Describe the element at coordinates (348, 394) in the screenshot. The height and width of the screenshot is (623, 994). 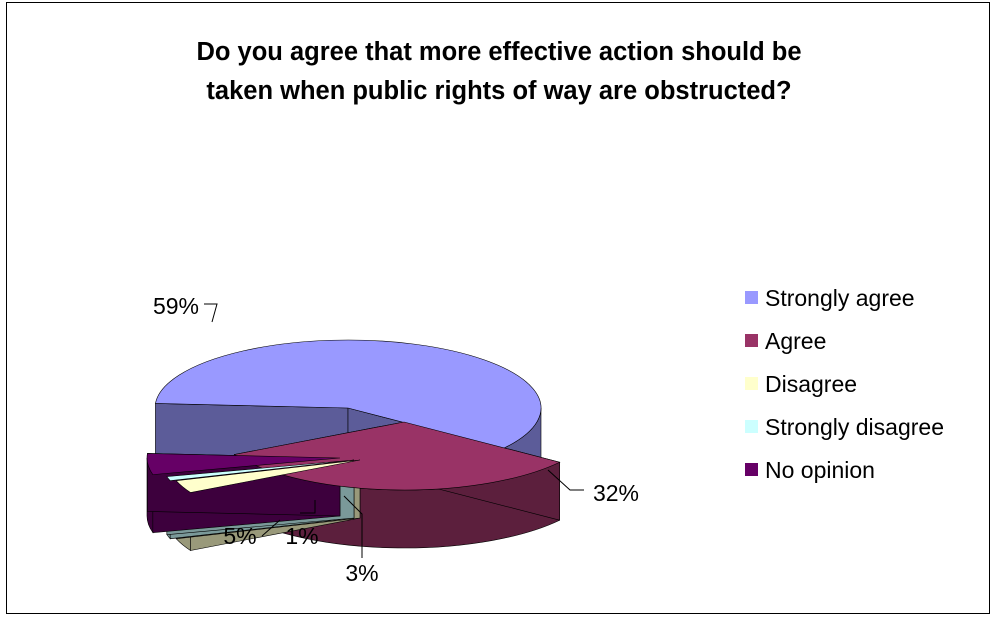
I see `slice-strongly-agree` at that location.